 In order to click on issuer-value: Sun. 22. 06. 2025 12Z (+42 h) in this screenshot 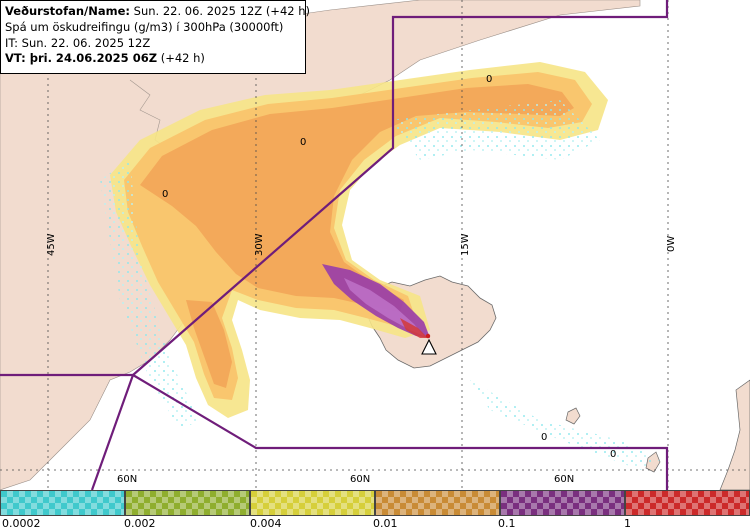, I will do `click(222, 11)`.